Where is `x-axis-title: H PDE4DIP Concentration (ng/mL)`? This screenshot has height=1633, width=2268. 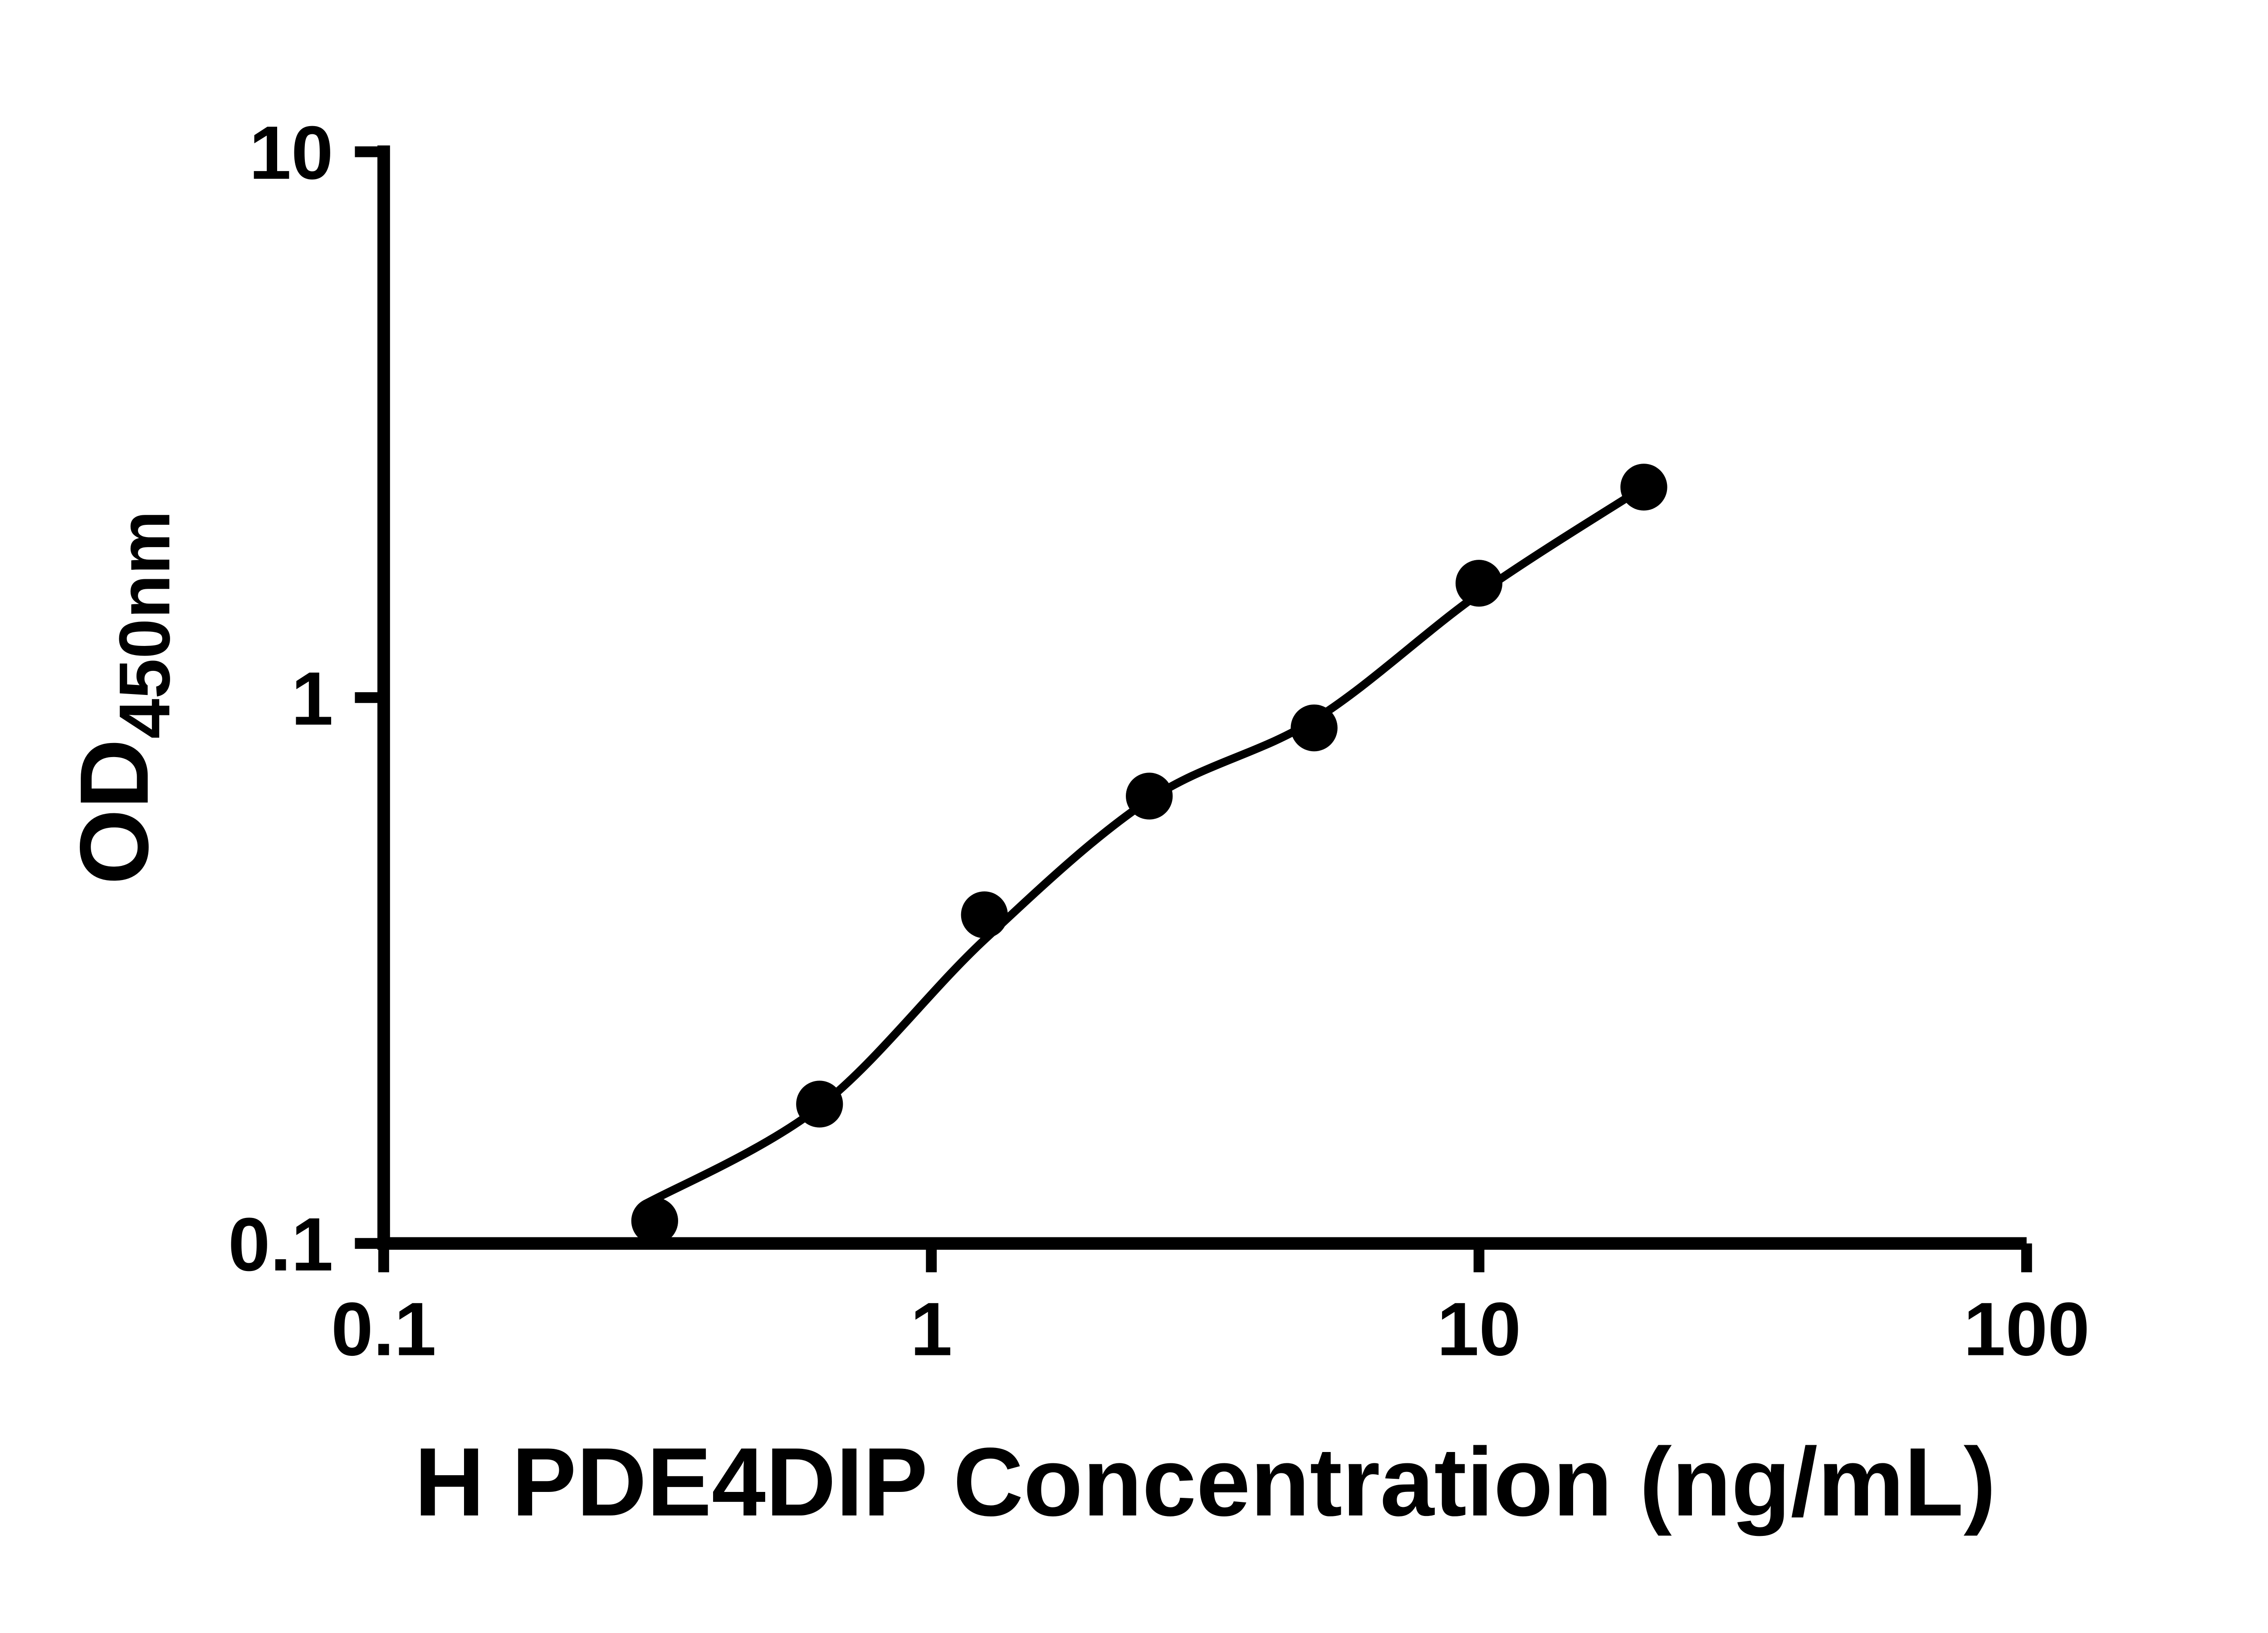 x-axis-title: H PDE4DIP Concentration (ng/mL) is located at coordinates (1205, 1482).